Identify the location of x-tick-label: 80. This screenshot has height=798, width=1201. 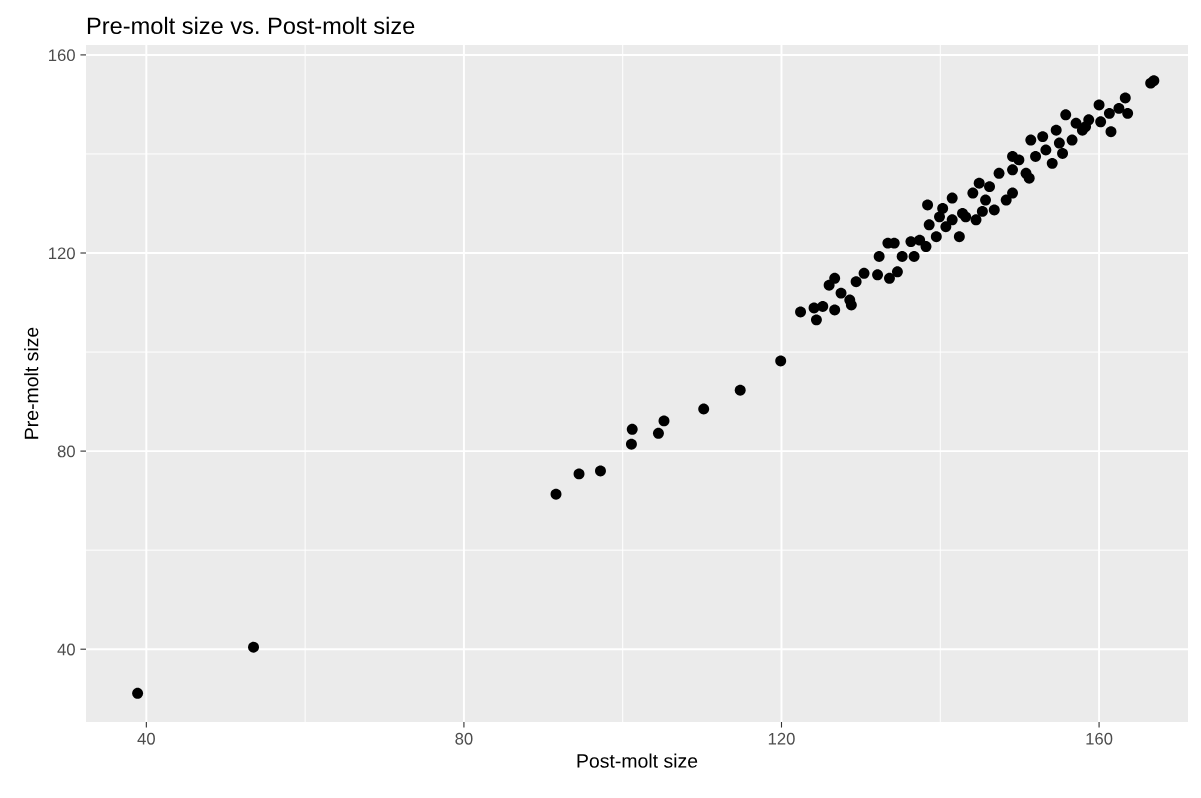
(464, 738).